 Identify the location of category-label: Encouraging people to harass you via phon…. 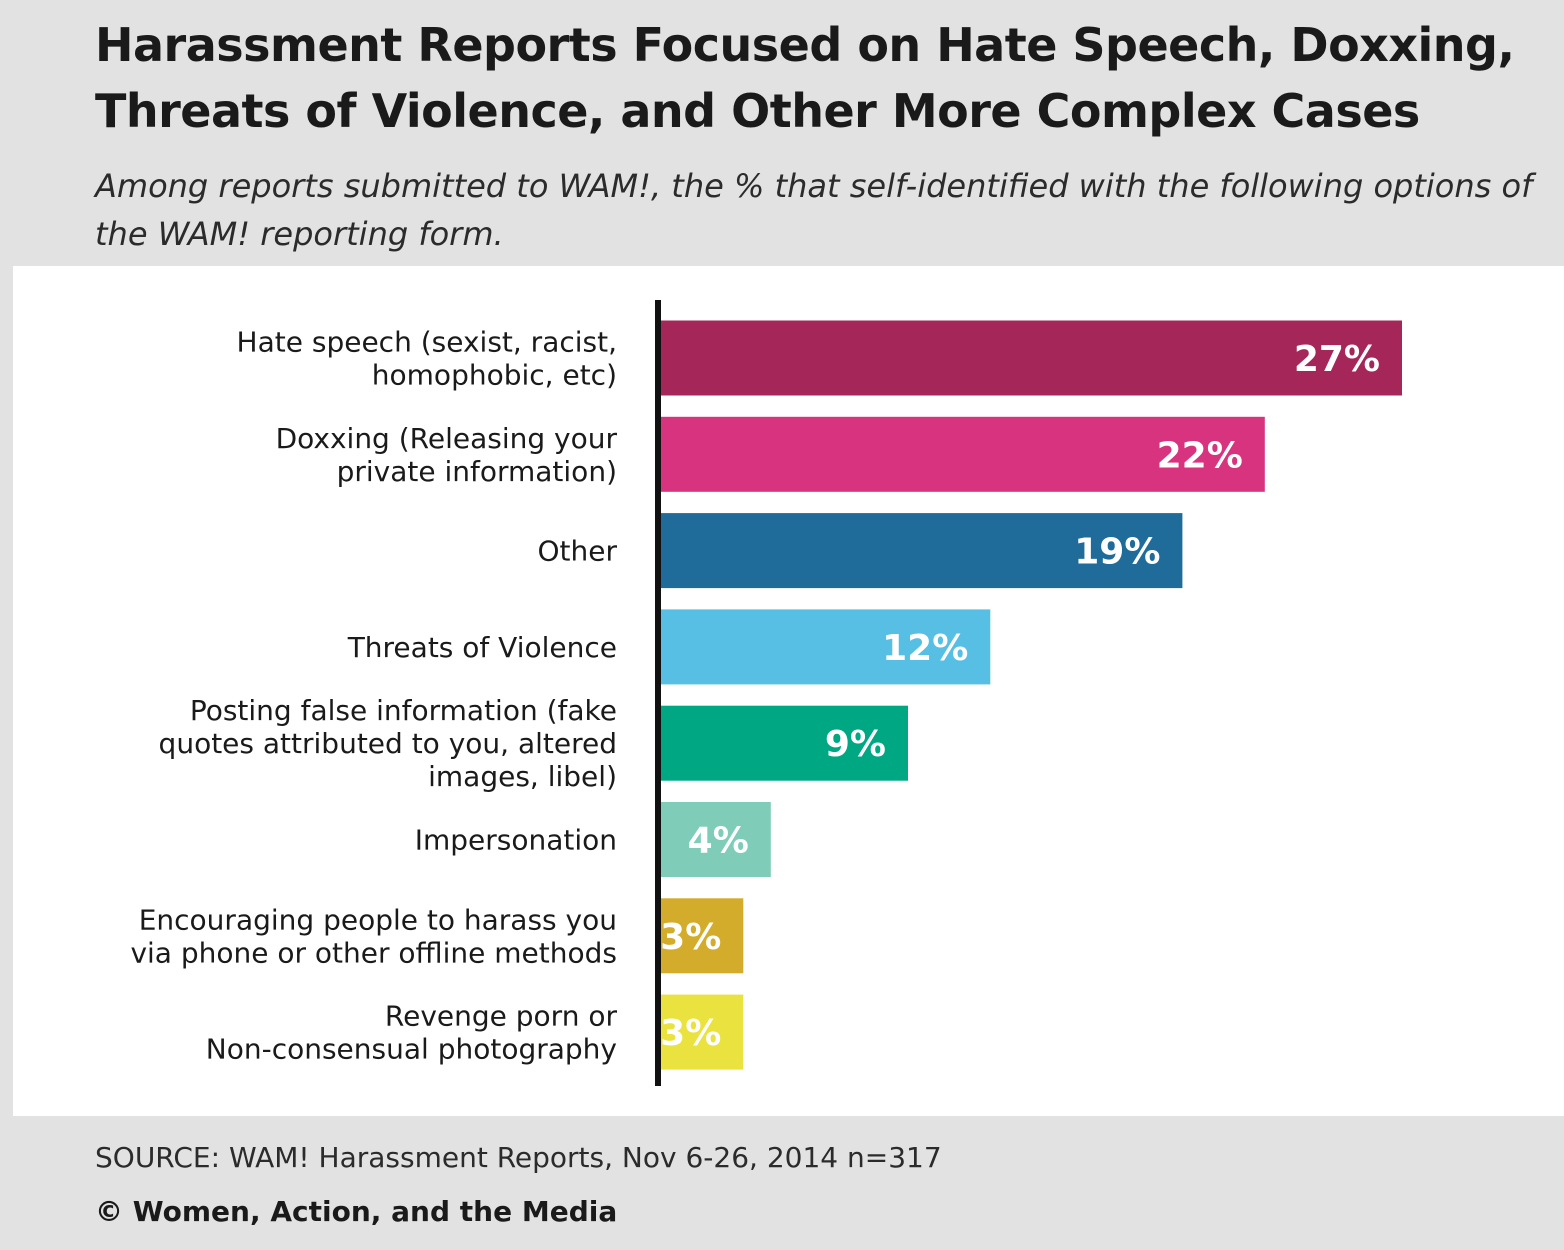
(373, 936).